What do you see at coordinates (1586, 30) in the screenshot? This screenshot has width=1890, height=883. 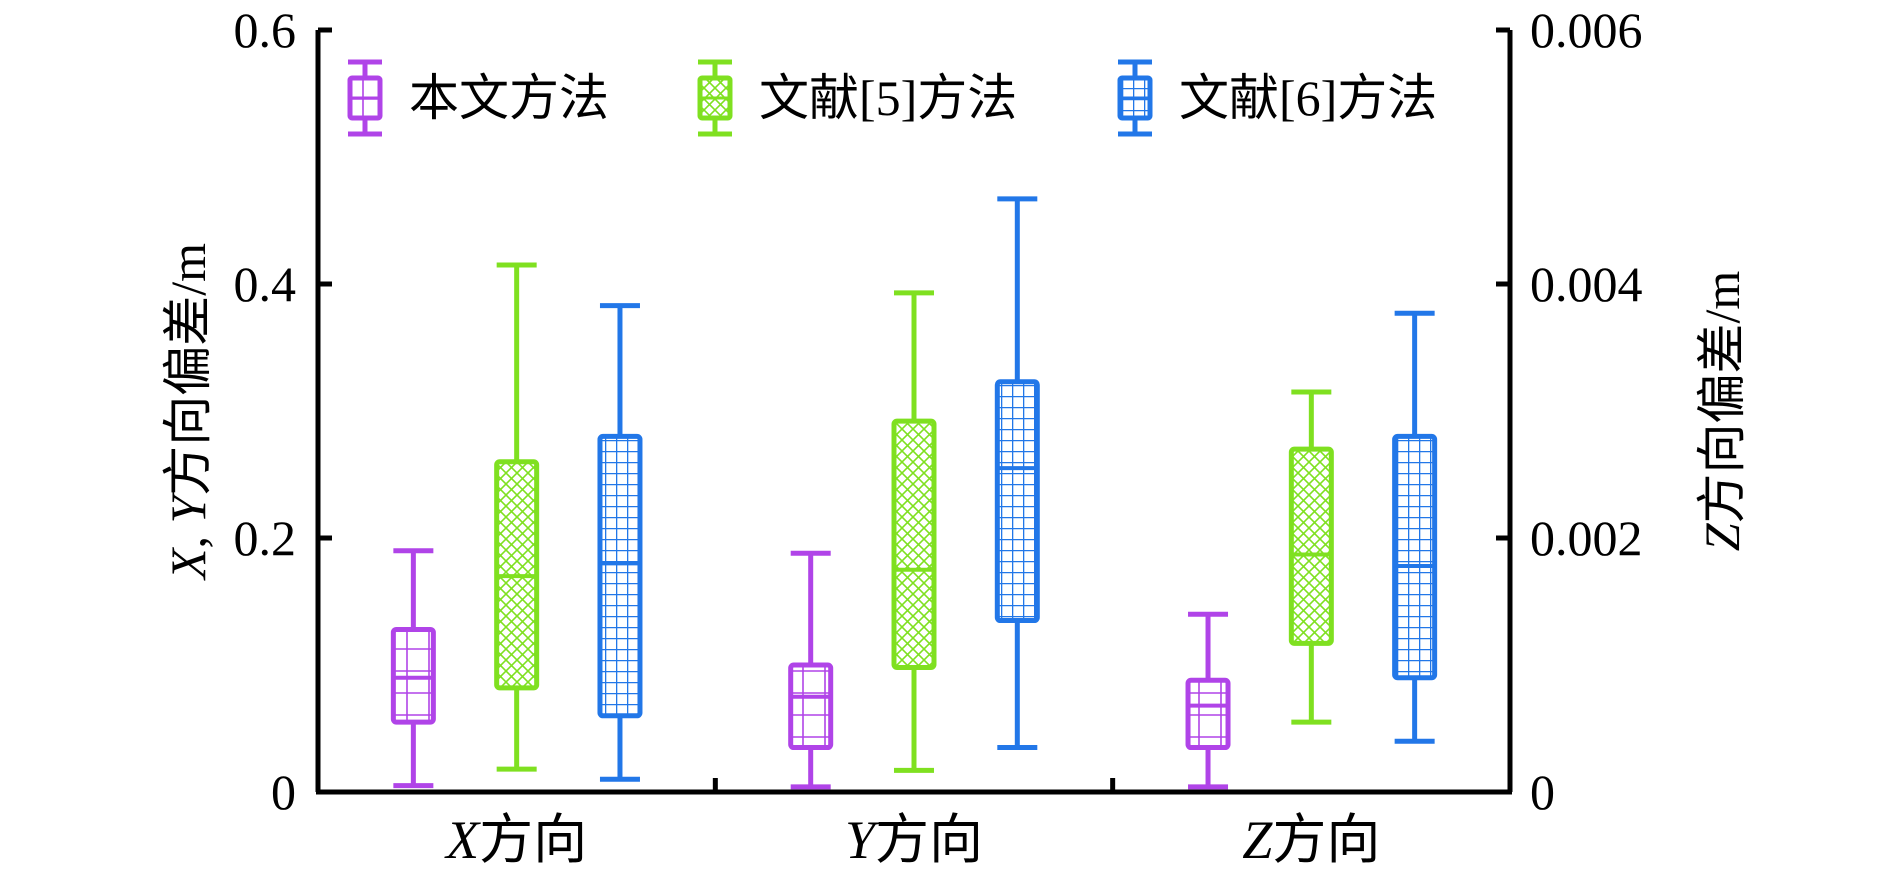 I see `right-tick-label: 0.006` at bounding box center [1586, 30].